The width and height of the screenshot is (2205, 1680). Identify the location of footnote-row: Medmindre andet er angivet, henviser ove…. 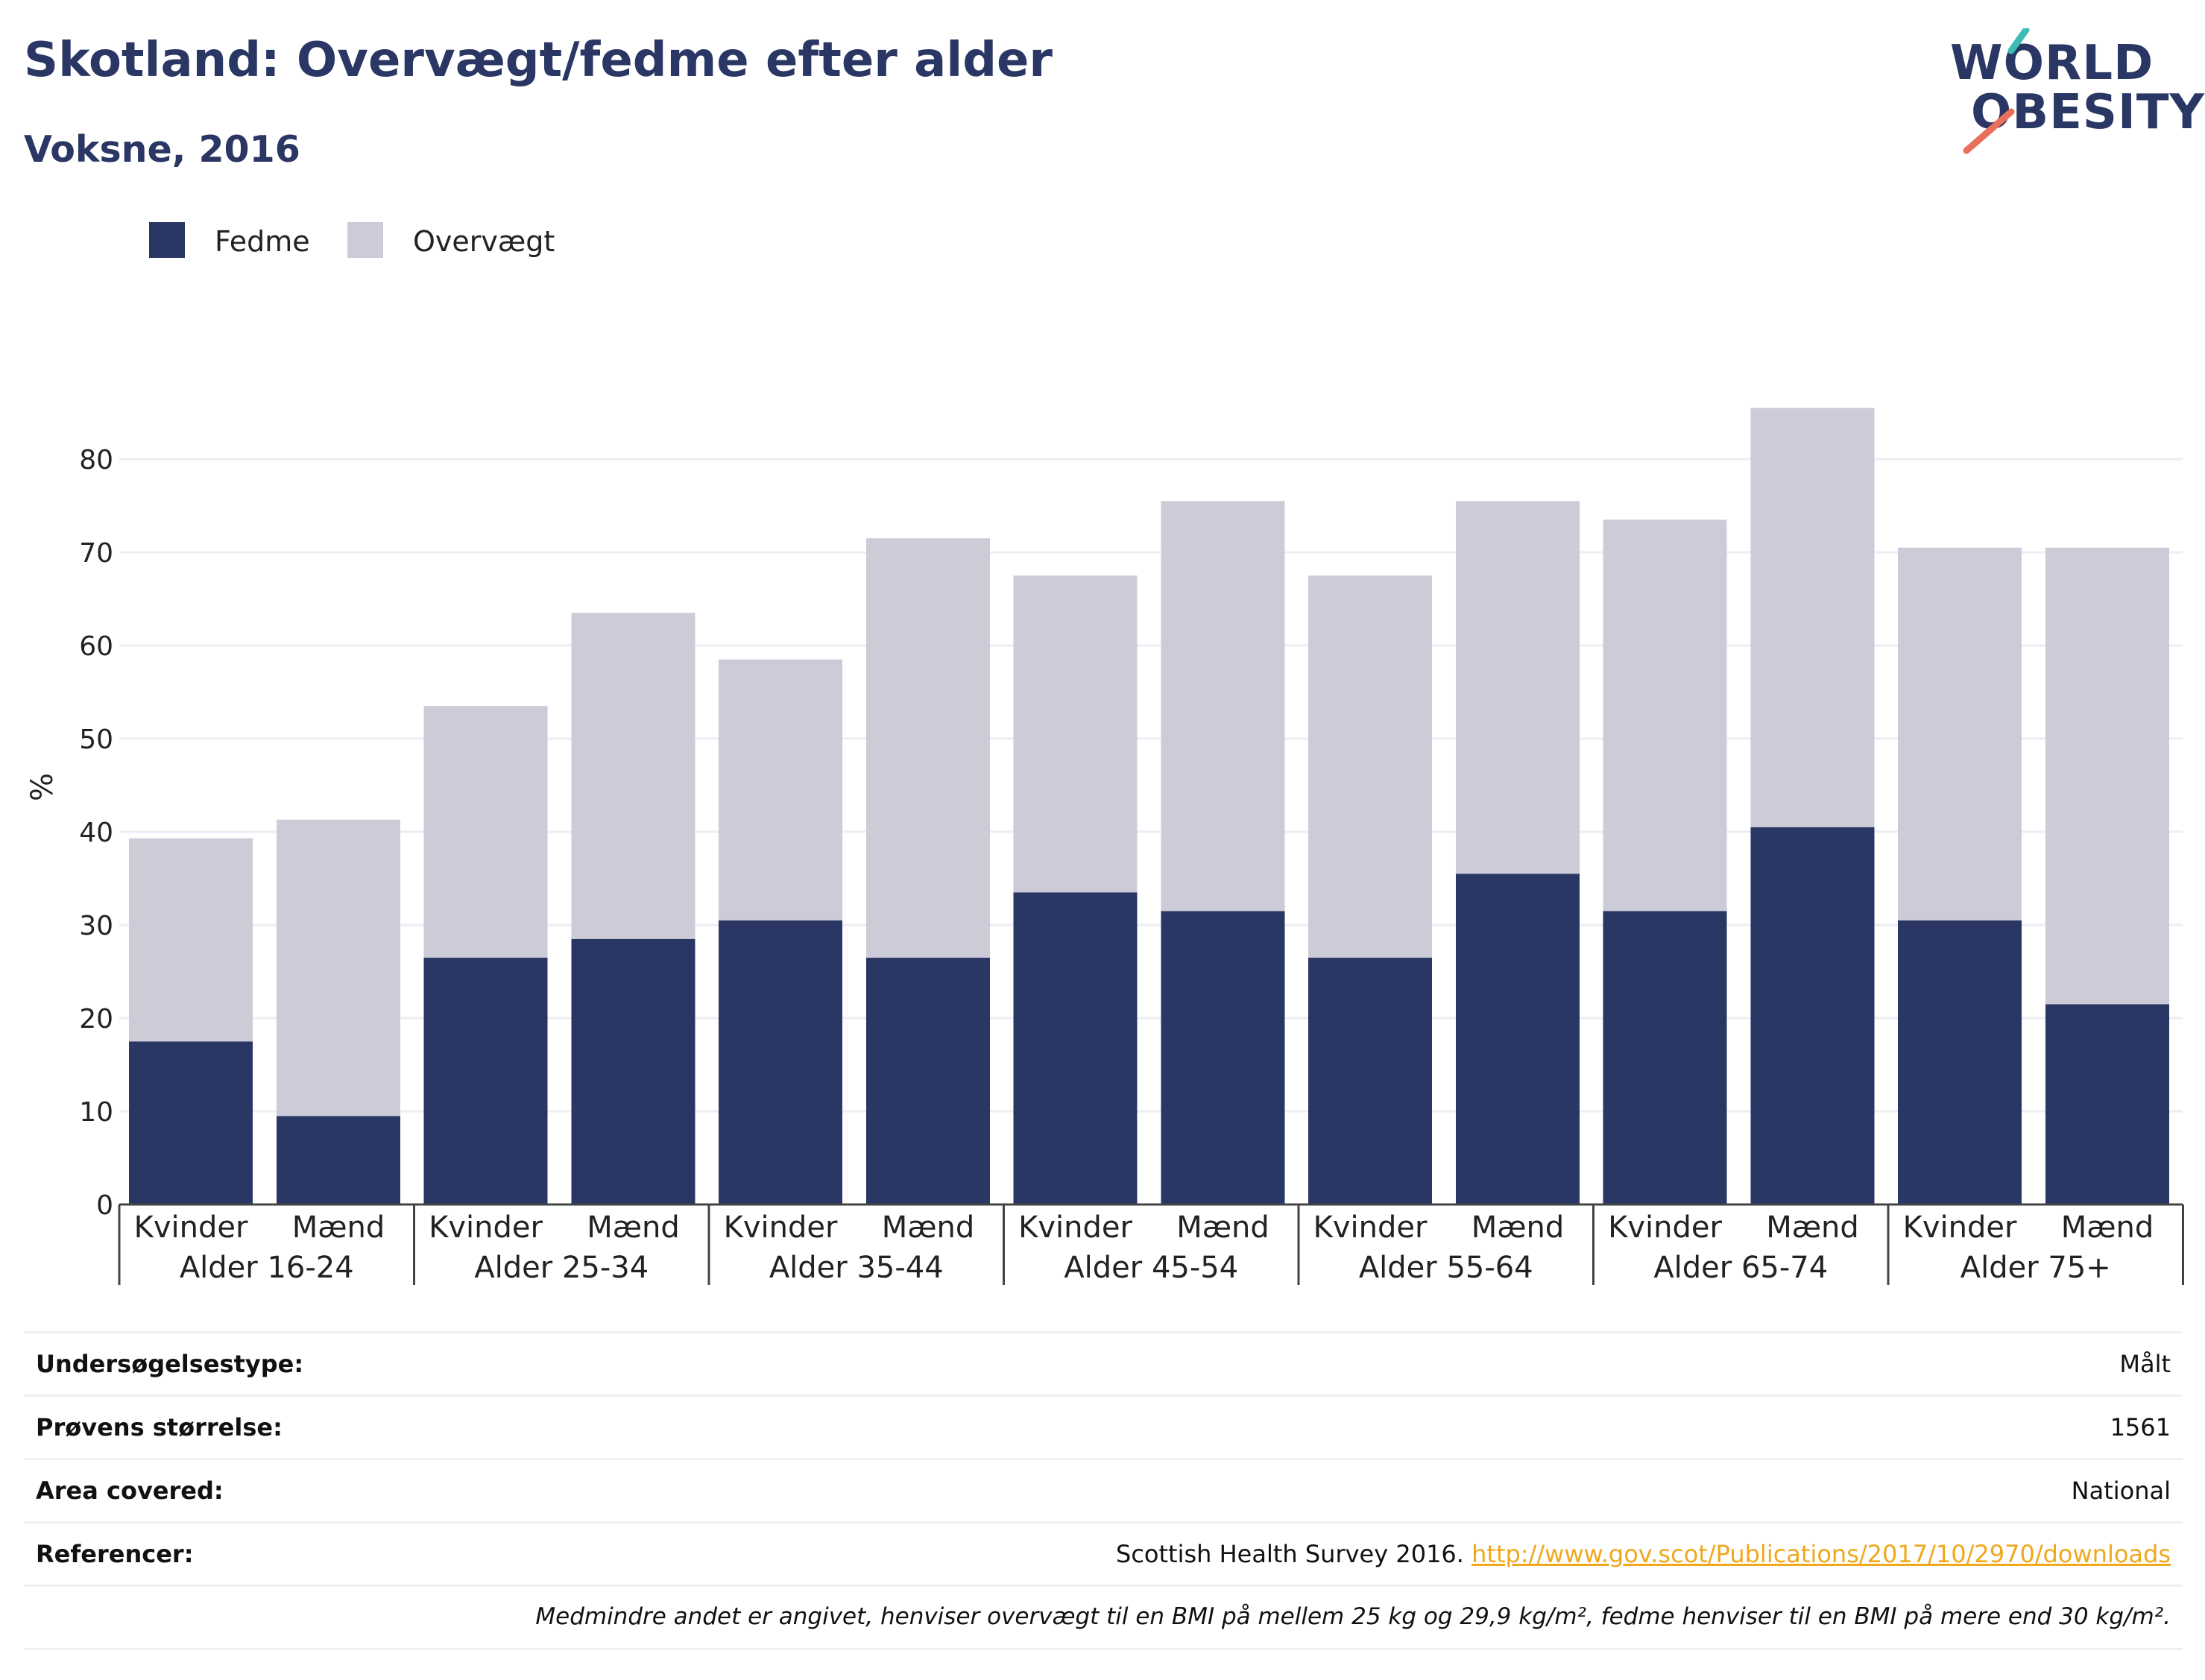
(1103, 1617).